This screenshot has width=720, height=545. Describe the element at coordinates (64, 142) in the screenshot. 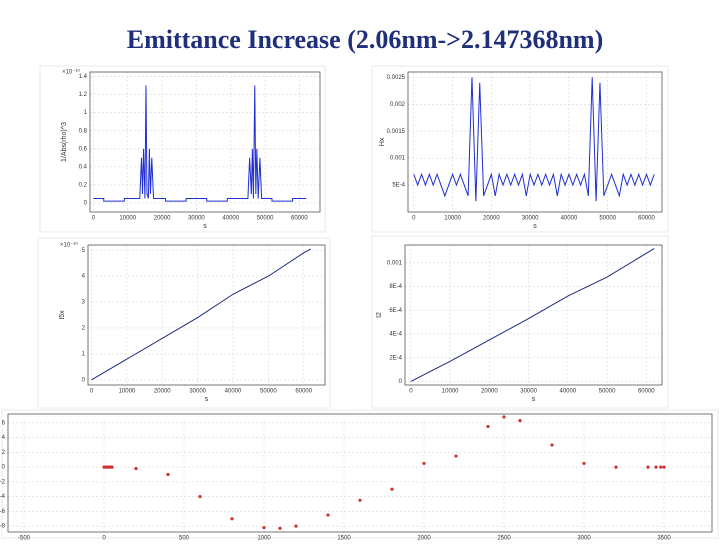

I see `y-axis-label: 1/Abs(rho)^3` at that location.